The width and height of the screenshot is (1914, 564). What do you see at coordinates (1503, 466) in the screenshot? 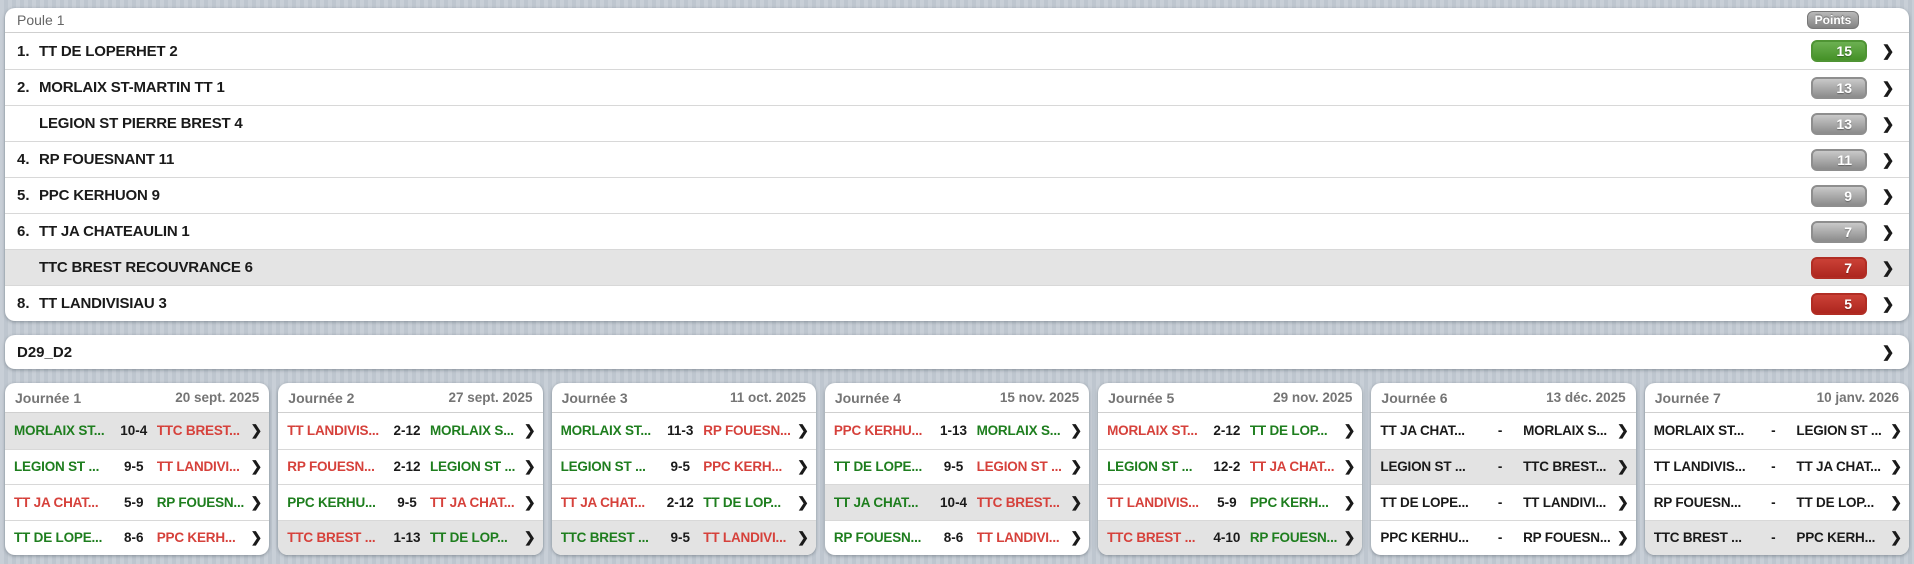
I see `match-row: LEGION ST ... - TTC BREST... ❯` at bounding box center [1503, 466].